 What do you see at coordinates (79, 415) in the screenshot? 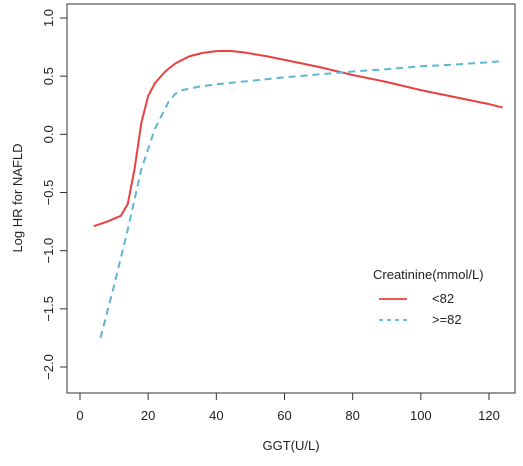
I see `x-tick-label-0: 0` at bounding box center [79, 415].